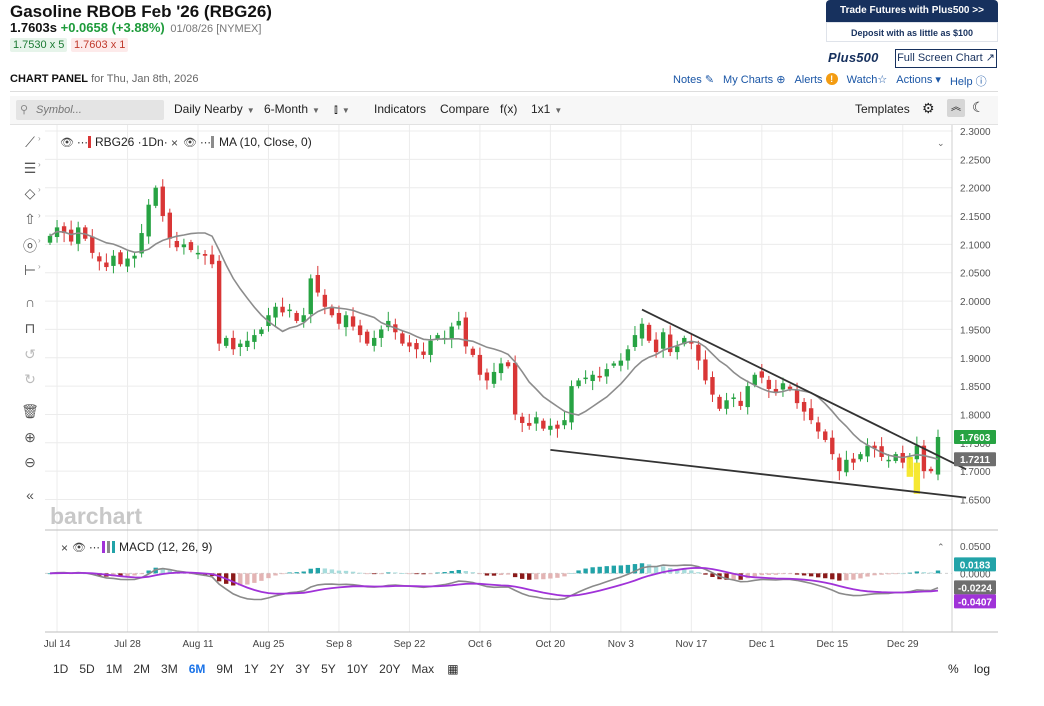  I want to click on watch-link: Watch☆, so click(867, 81).